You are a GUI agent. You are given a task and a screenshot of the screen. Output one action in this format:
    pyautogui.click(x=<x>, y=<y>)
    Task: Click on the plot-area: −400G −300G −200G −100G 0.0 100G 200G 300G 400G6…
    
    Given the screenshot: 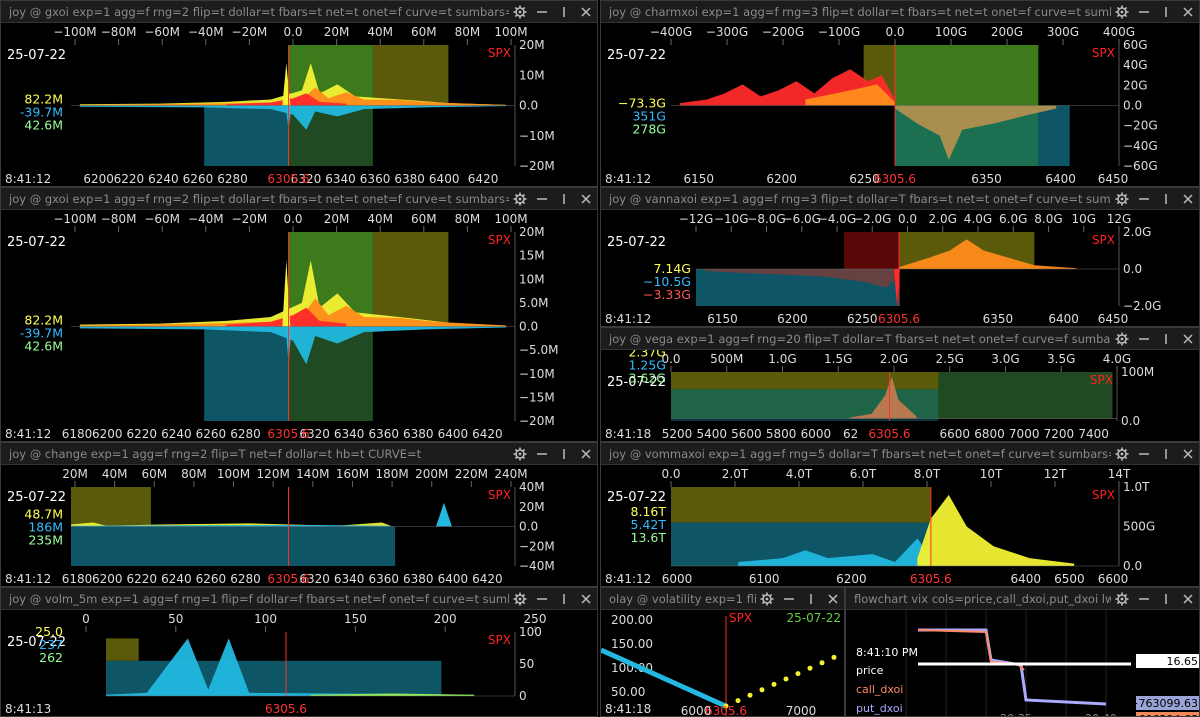 What is the action you would take?
    pyautogui.click(x=900, y=104)
    